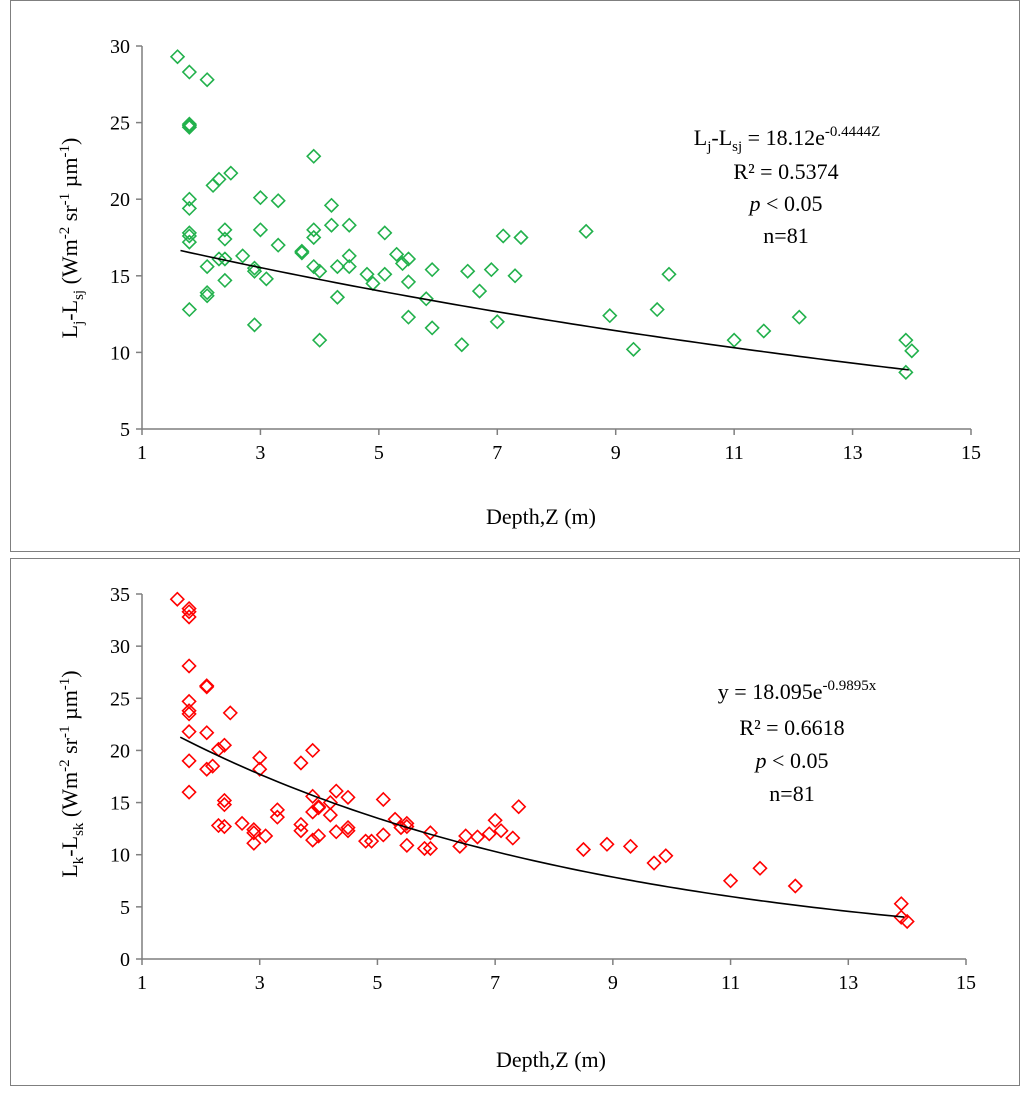 The image size is (1024, 1095). What do you see at coordinates (542, 827) in the screenshot?
I see `trendline-bottom` at bounding box center [542, 827].